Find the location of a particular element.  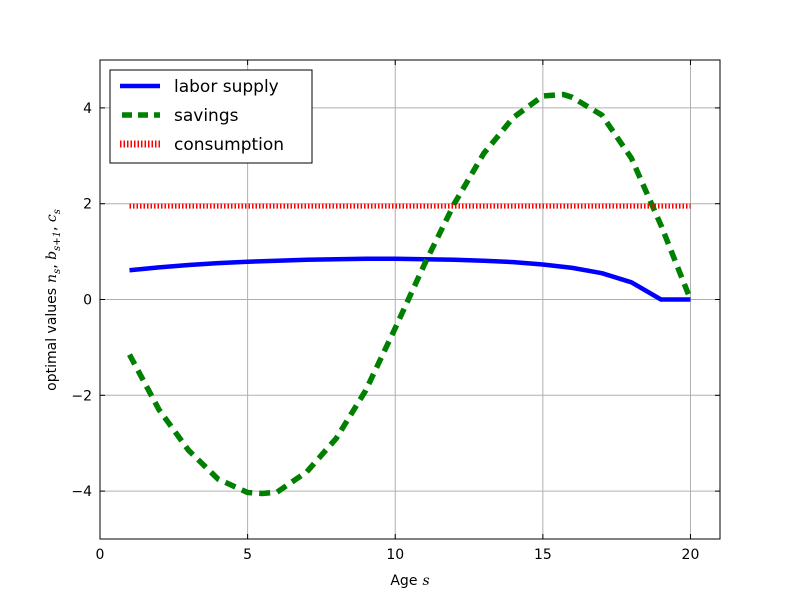

x-tick-label: 5 is located at coordinates (247, 555).